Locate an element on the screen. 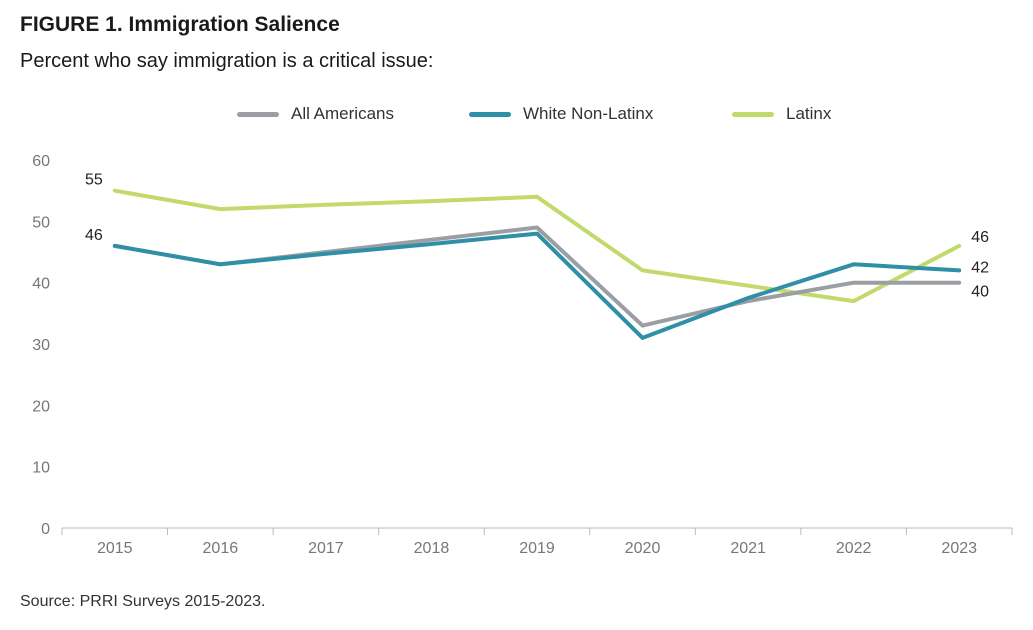 The image size is (1033, 630). y-tick-label: 50 is located at coordinates (41, 222).